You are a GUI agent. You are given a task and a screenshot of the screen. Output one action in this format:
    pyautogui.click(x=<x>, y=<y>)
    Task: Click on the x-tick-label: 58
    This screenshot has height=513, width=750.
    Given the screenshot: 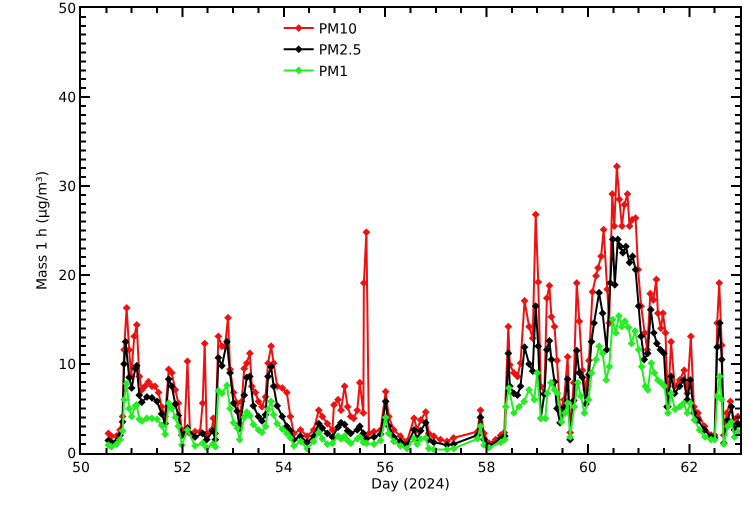 What is the action you would take?
    pyautogui.click(x=487, y=468)
    